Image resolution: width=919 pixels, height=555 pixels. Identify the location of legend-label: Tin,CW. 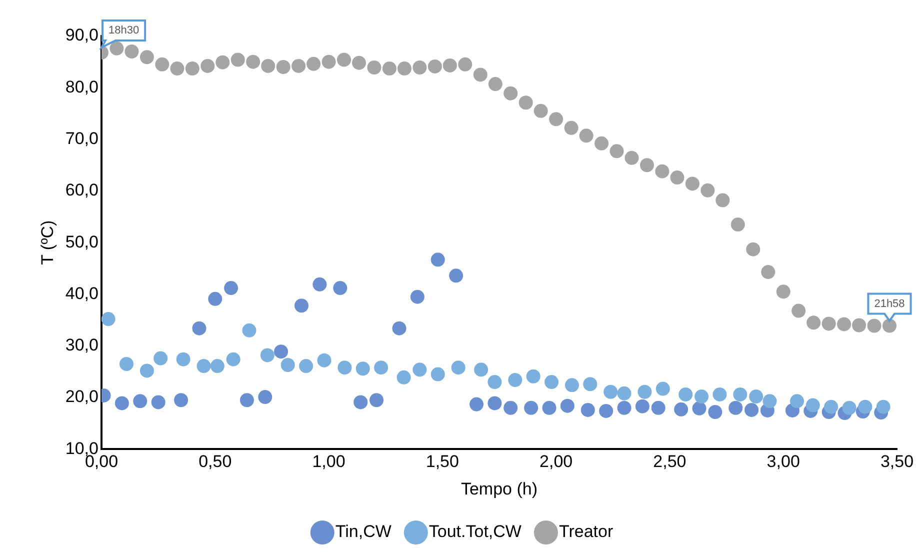
(363, 532).